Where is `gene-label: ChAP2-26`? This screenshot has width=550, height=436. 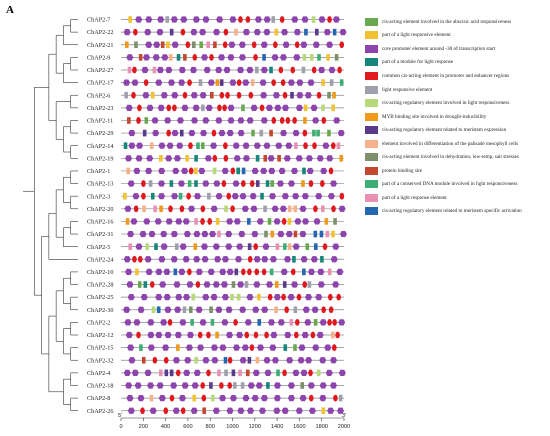
gene-label: ChAP2-26 is located at coordinates (100, 411).